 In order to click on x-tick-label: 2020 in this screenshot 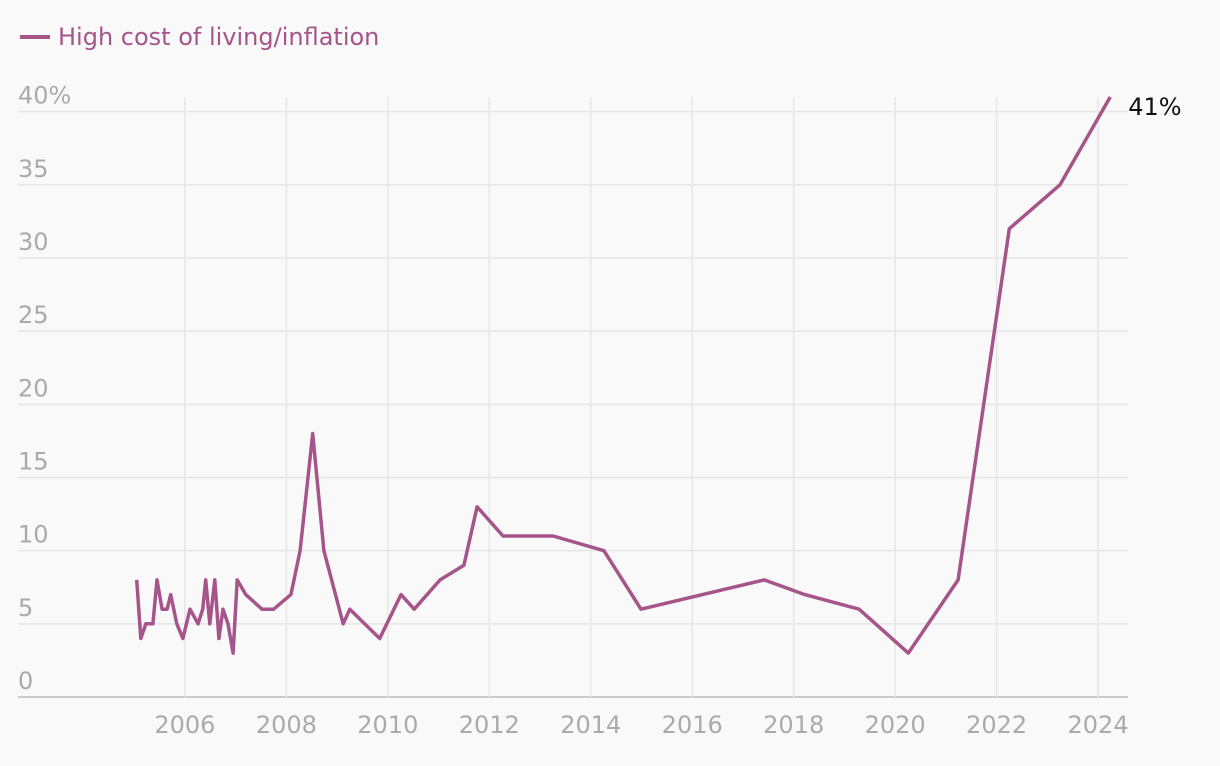, I will do `click(895, 725)`.